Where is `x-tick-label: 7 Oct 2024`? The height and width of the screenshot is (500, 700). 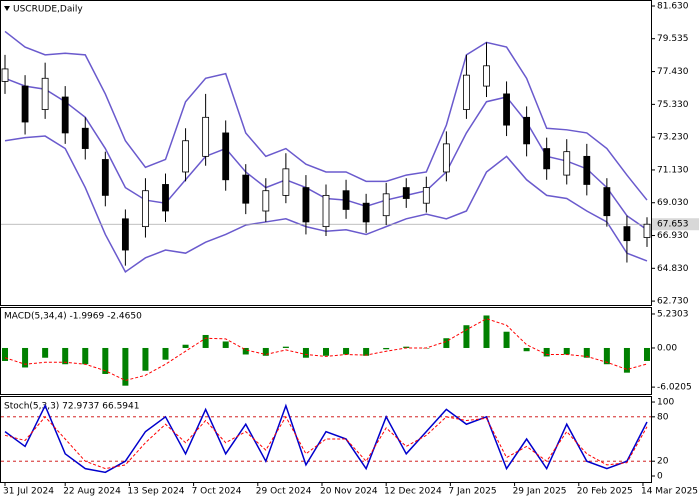 x-tick-label: 7 Oct 2024 is located at coordinates (217, 492).